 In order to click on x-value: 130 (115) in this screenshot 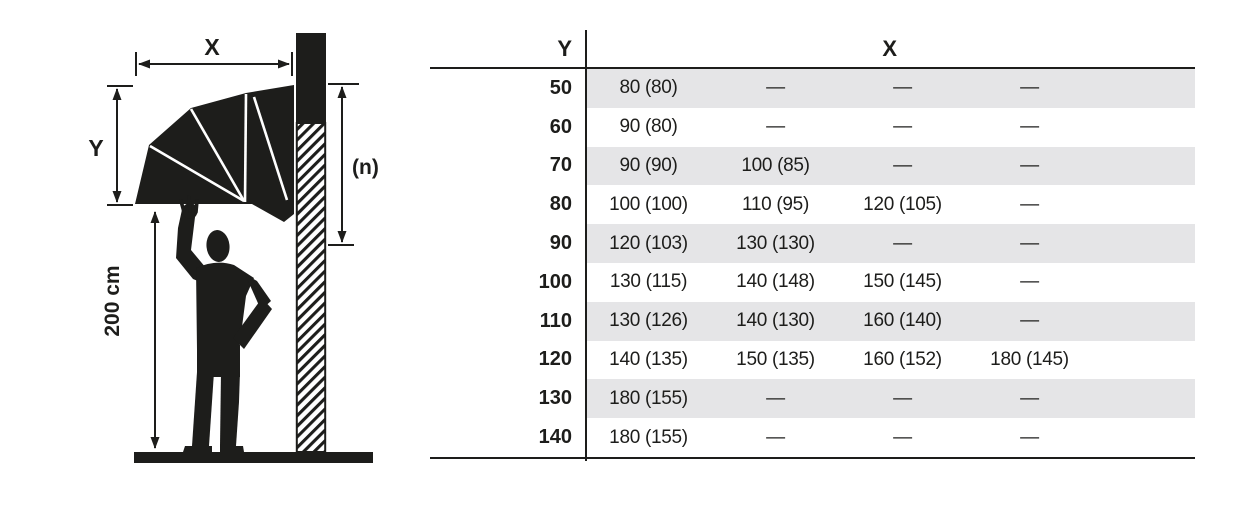, I will do `click(648, 282)`.